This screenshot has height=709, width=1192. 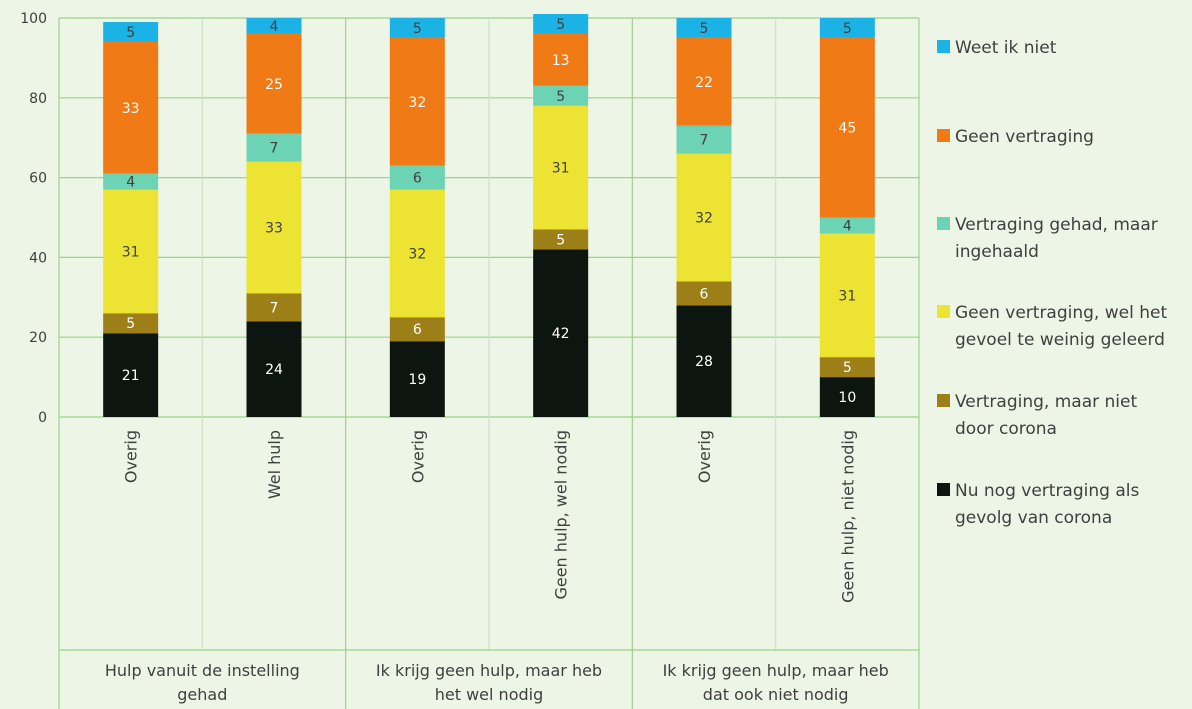 I want to click on data-label: 25, so click(x=274, y=85).